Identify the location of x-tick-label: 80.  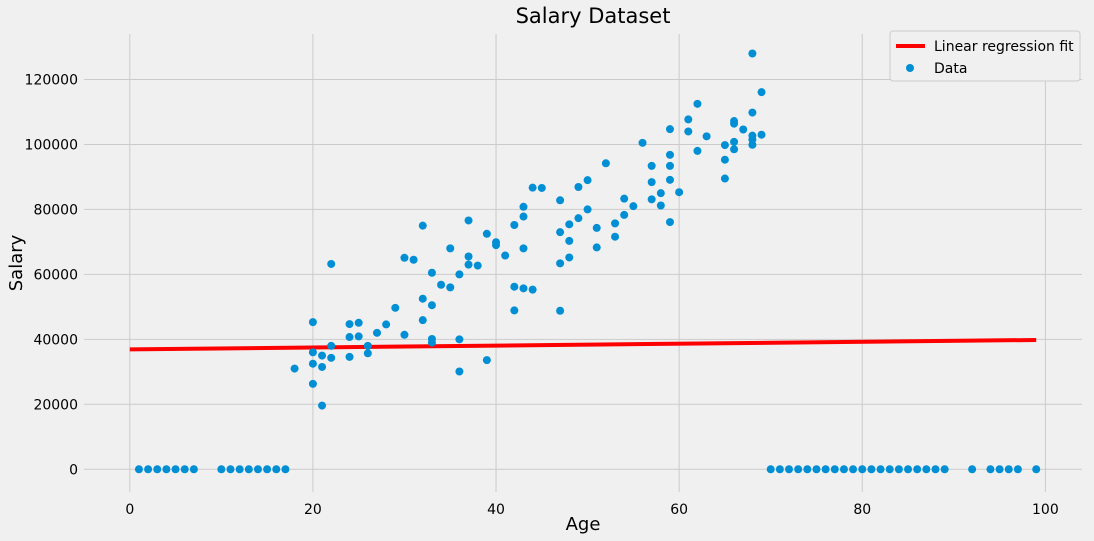
(862, 510).